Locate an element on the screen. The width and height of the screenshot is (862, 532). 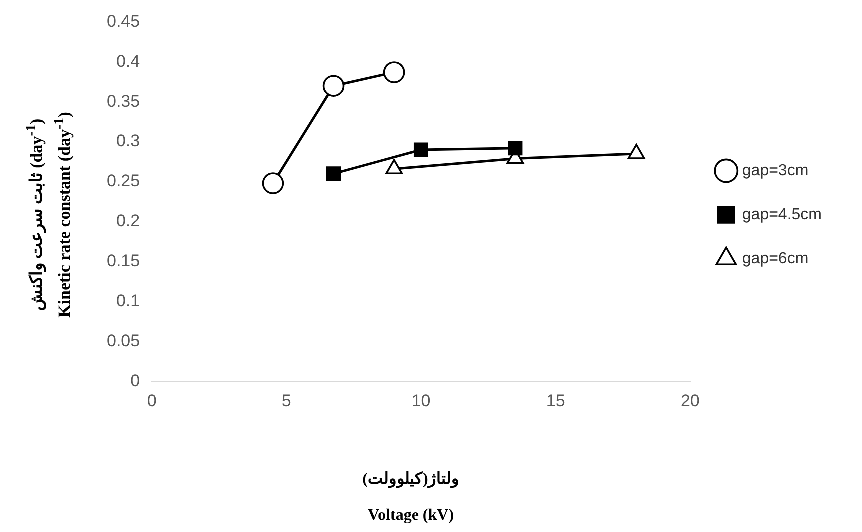
legend-label: gap=6cm is located at coordinates (775, 259).